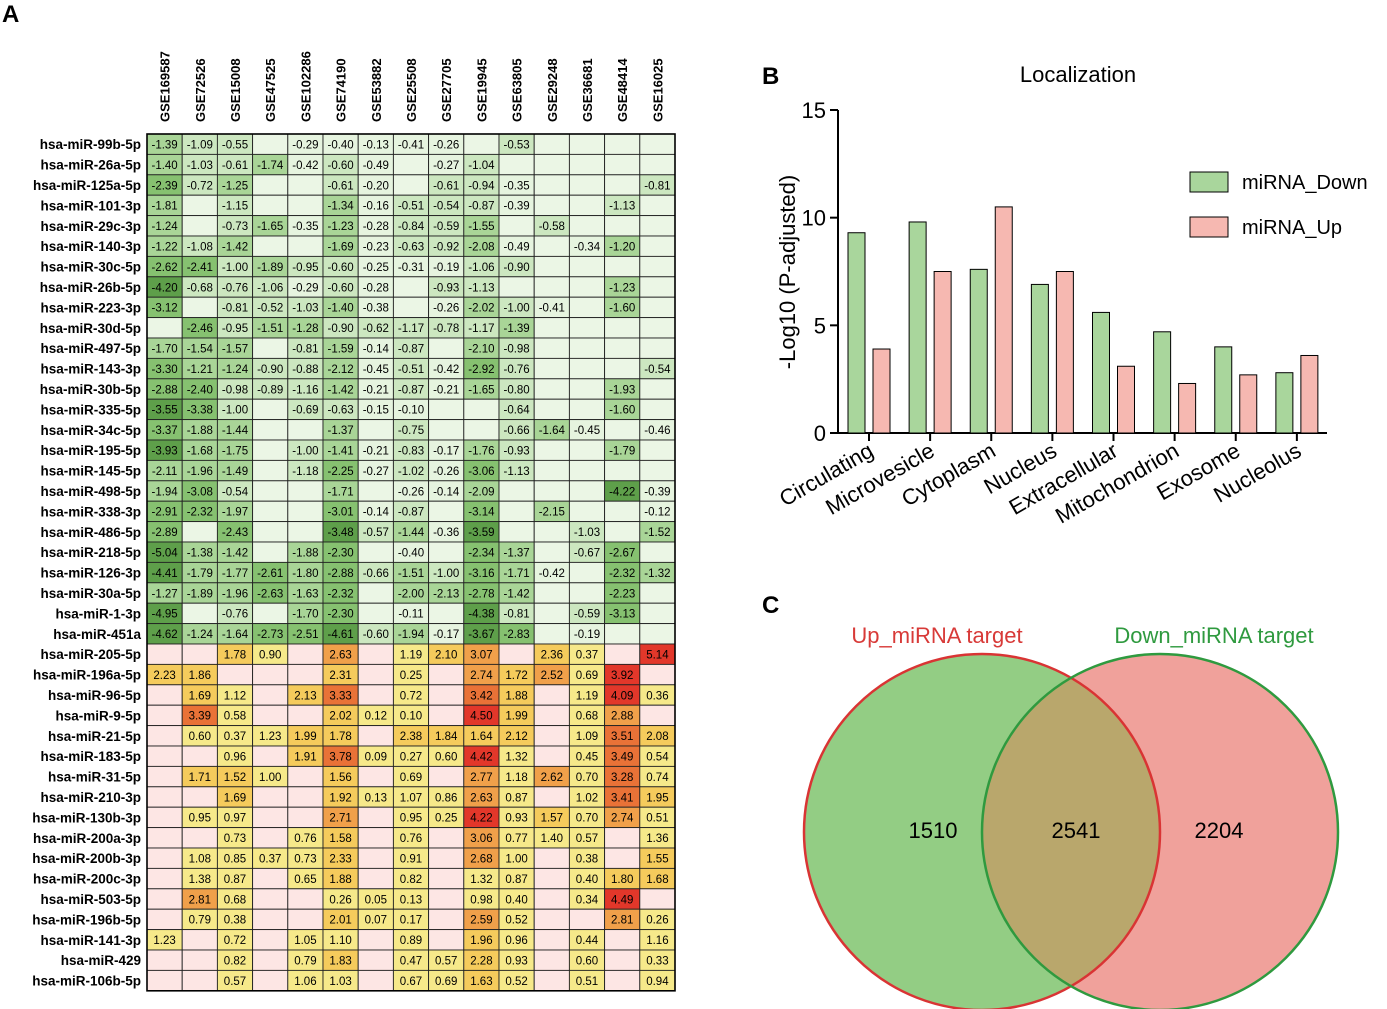  I want to click on heatmap-cell-value: 1.58, so click(340, 839).